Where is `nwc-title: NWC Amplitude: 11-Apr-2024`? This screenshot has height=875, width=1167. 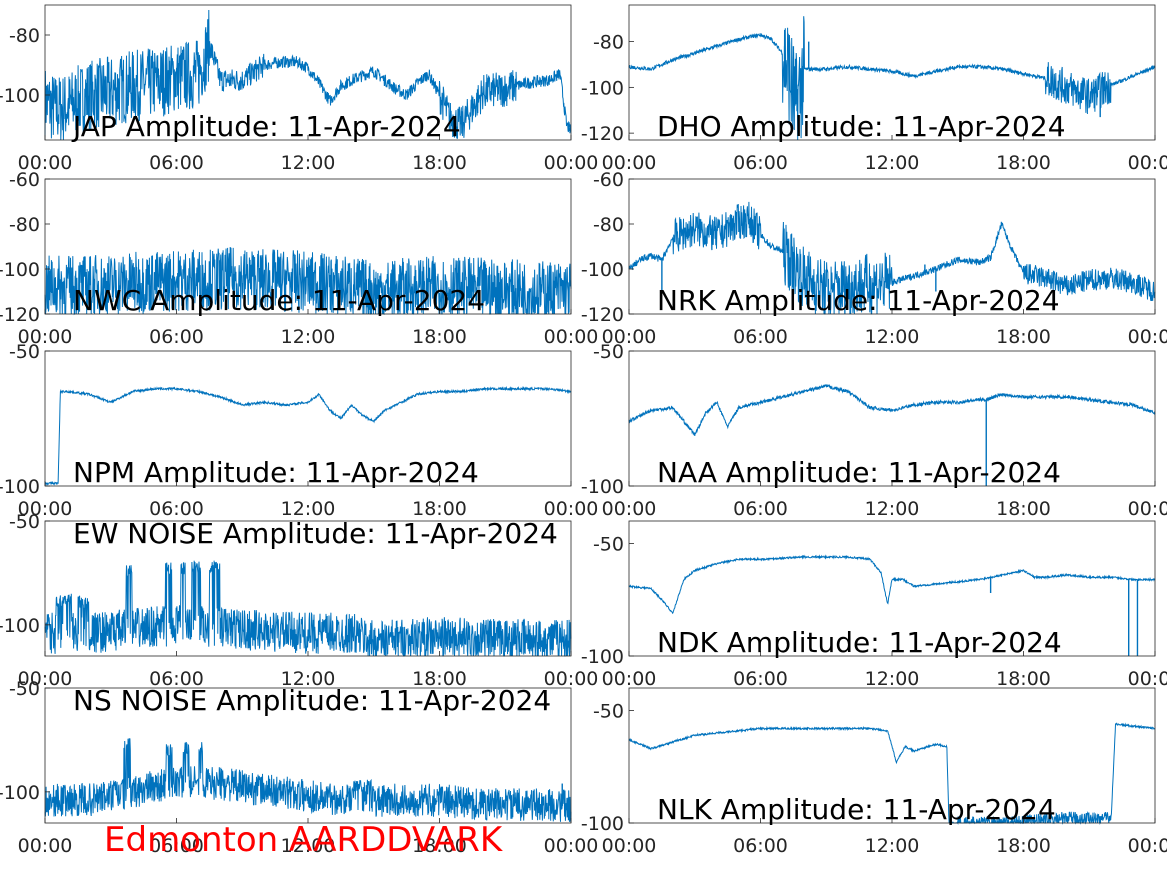 nwc-title: NWC Amplitude: 11-Apr-2024 is located at coordinates (279, 300).